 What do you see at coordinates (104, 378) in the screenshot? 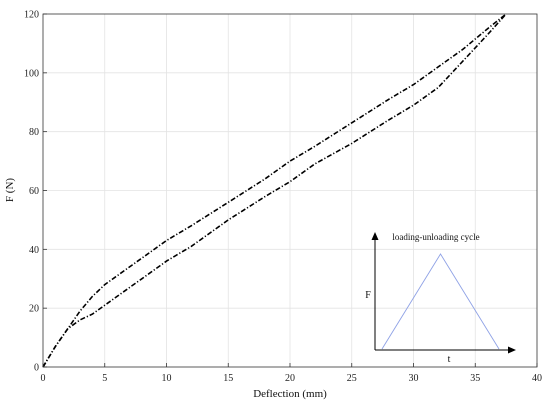
I see `x-tick-label: 5` at bounding box center [104, 378].